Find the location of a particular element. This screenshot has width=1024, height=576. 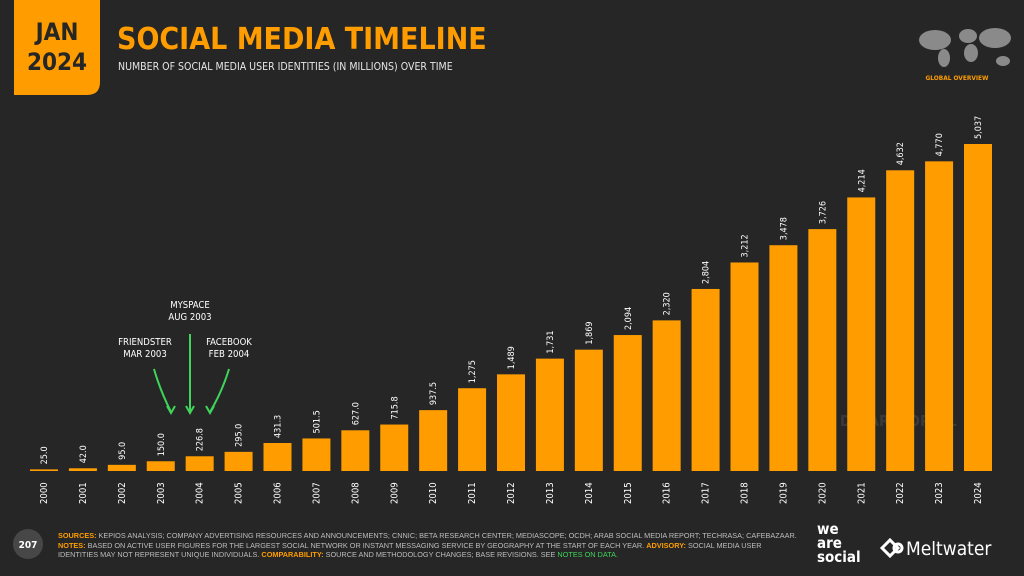

value-label: 5,037 is located at coordinates (979, 127).